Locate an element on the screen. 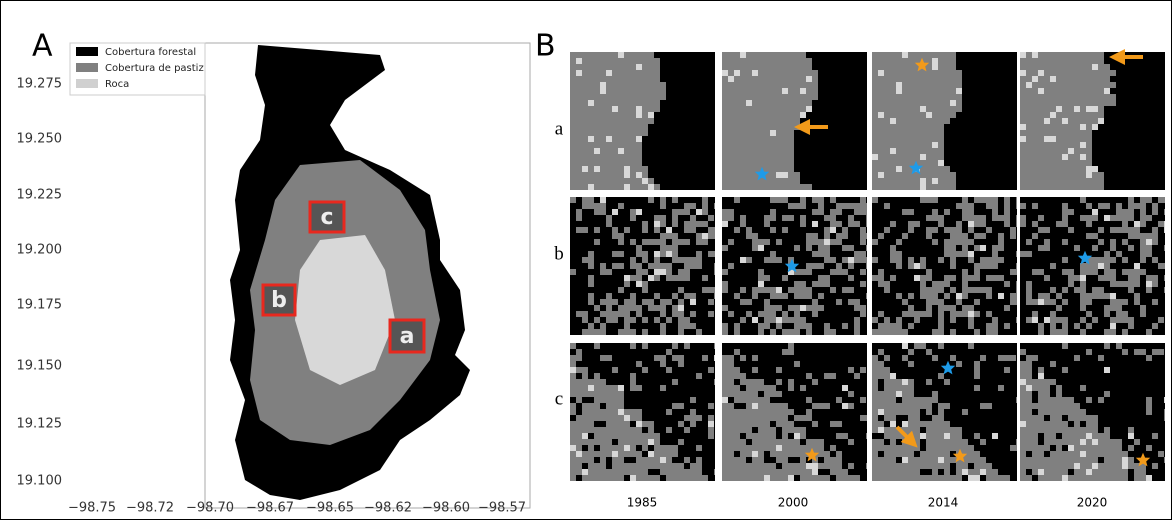 The height and width of the screenshot is (520, 1172). row-labels: abc is located at coordinates (559, 263).